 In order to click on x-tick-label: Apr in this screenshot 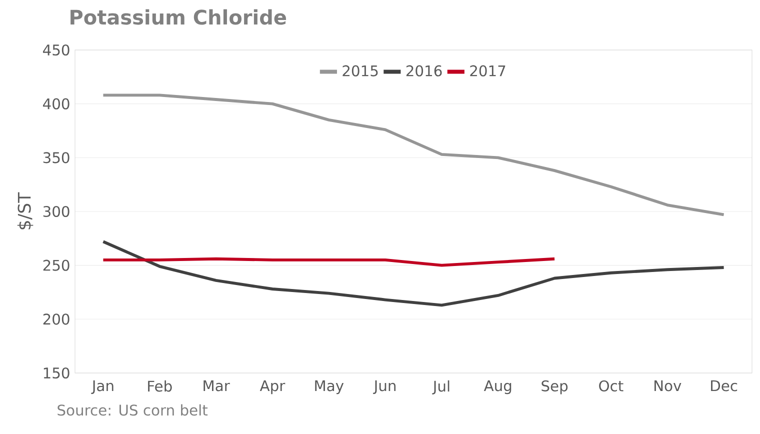, I will do `click(273, 387)`.